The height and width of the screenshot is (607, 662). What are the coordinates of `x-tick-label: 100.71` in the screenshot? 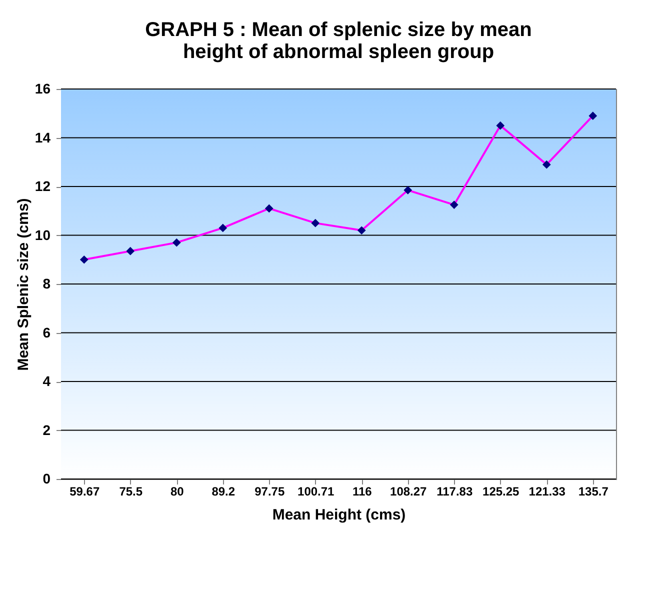 It's located at (316, 491).